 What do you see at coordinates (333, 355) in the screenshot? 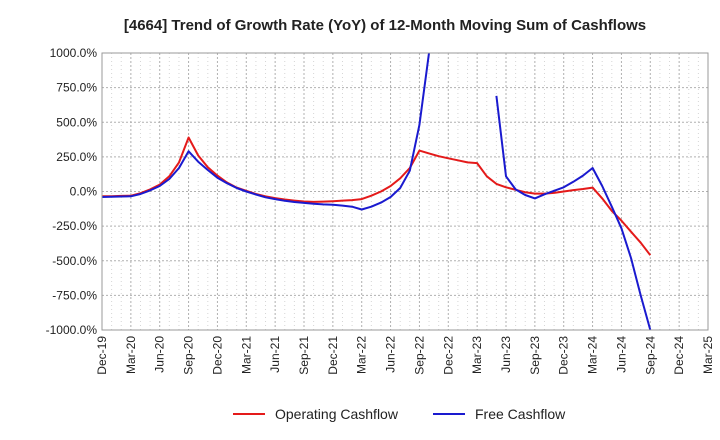
I see `x-tick-label: Dec-21` at bounding box center [333, 355].